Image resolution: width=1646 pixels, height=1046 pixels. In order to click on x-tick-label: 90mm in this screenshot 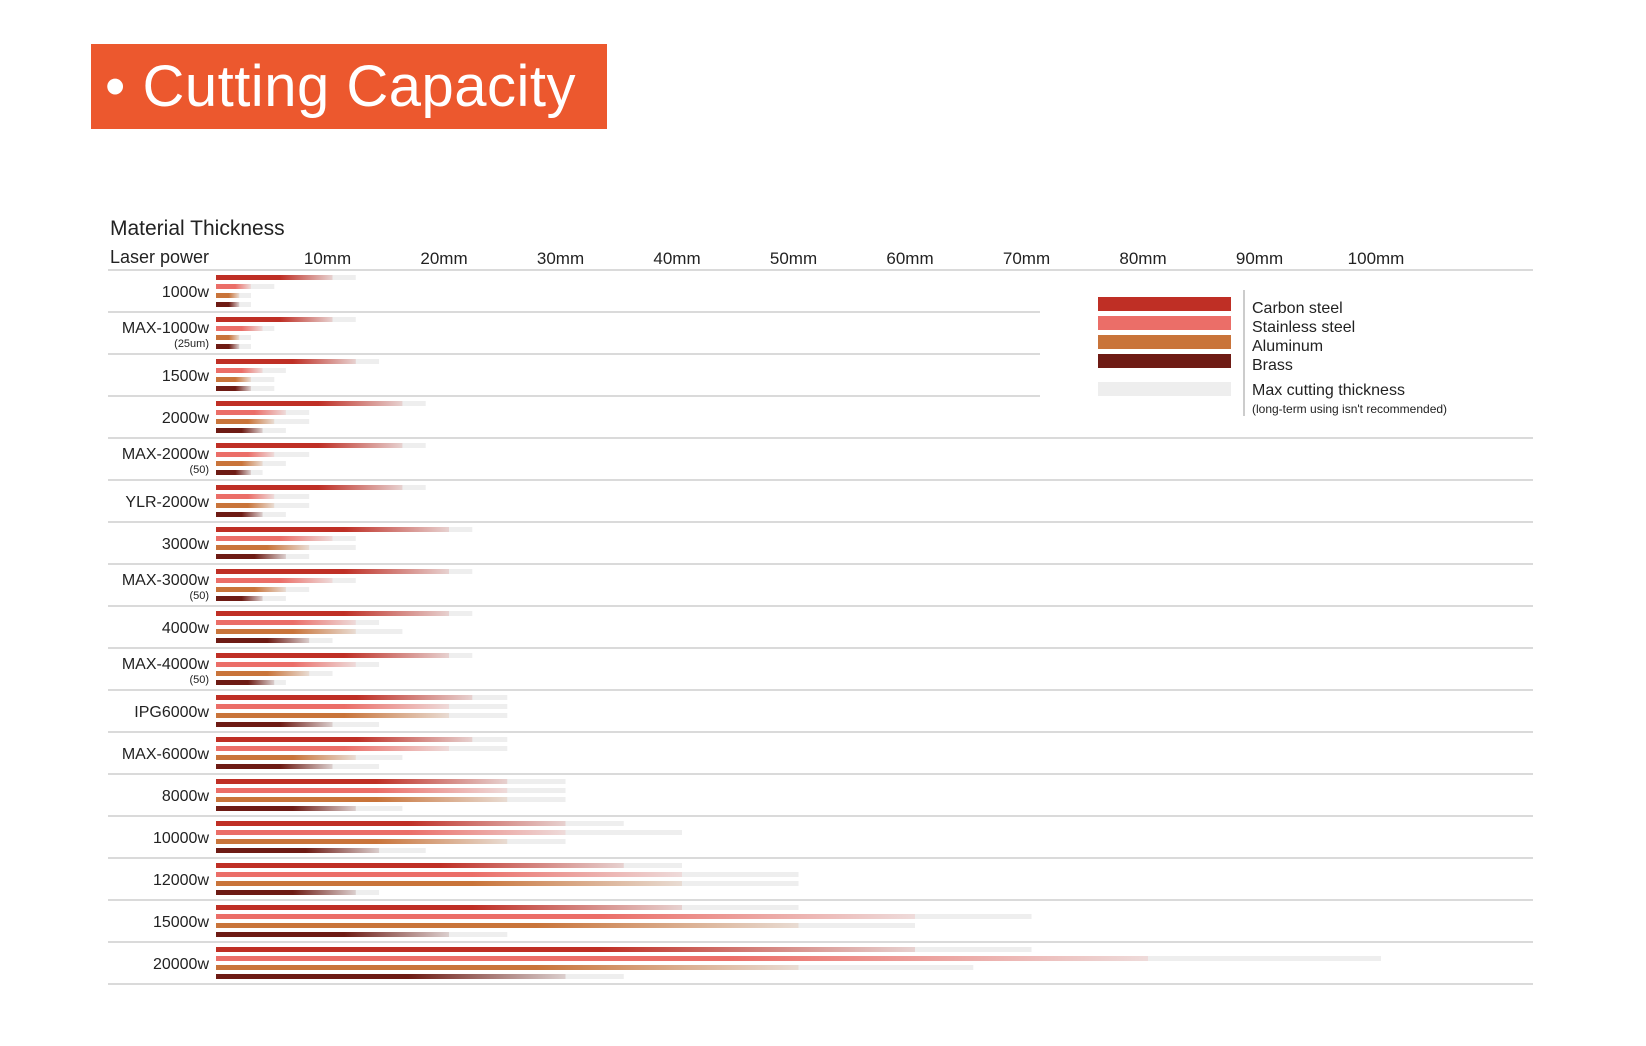, I will do `click(1259, 258)`.